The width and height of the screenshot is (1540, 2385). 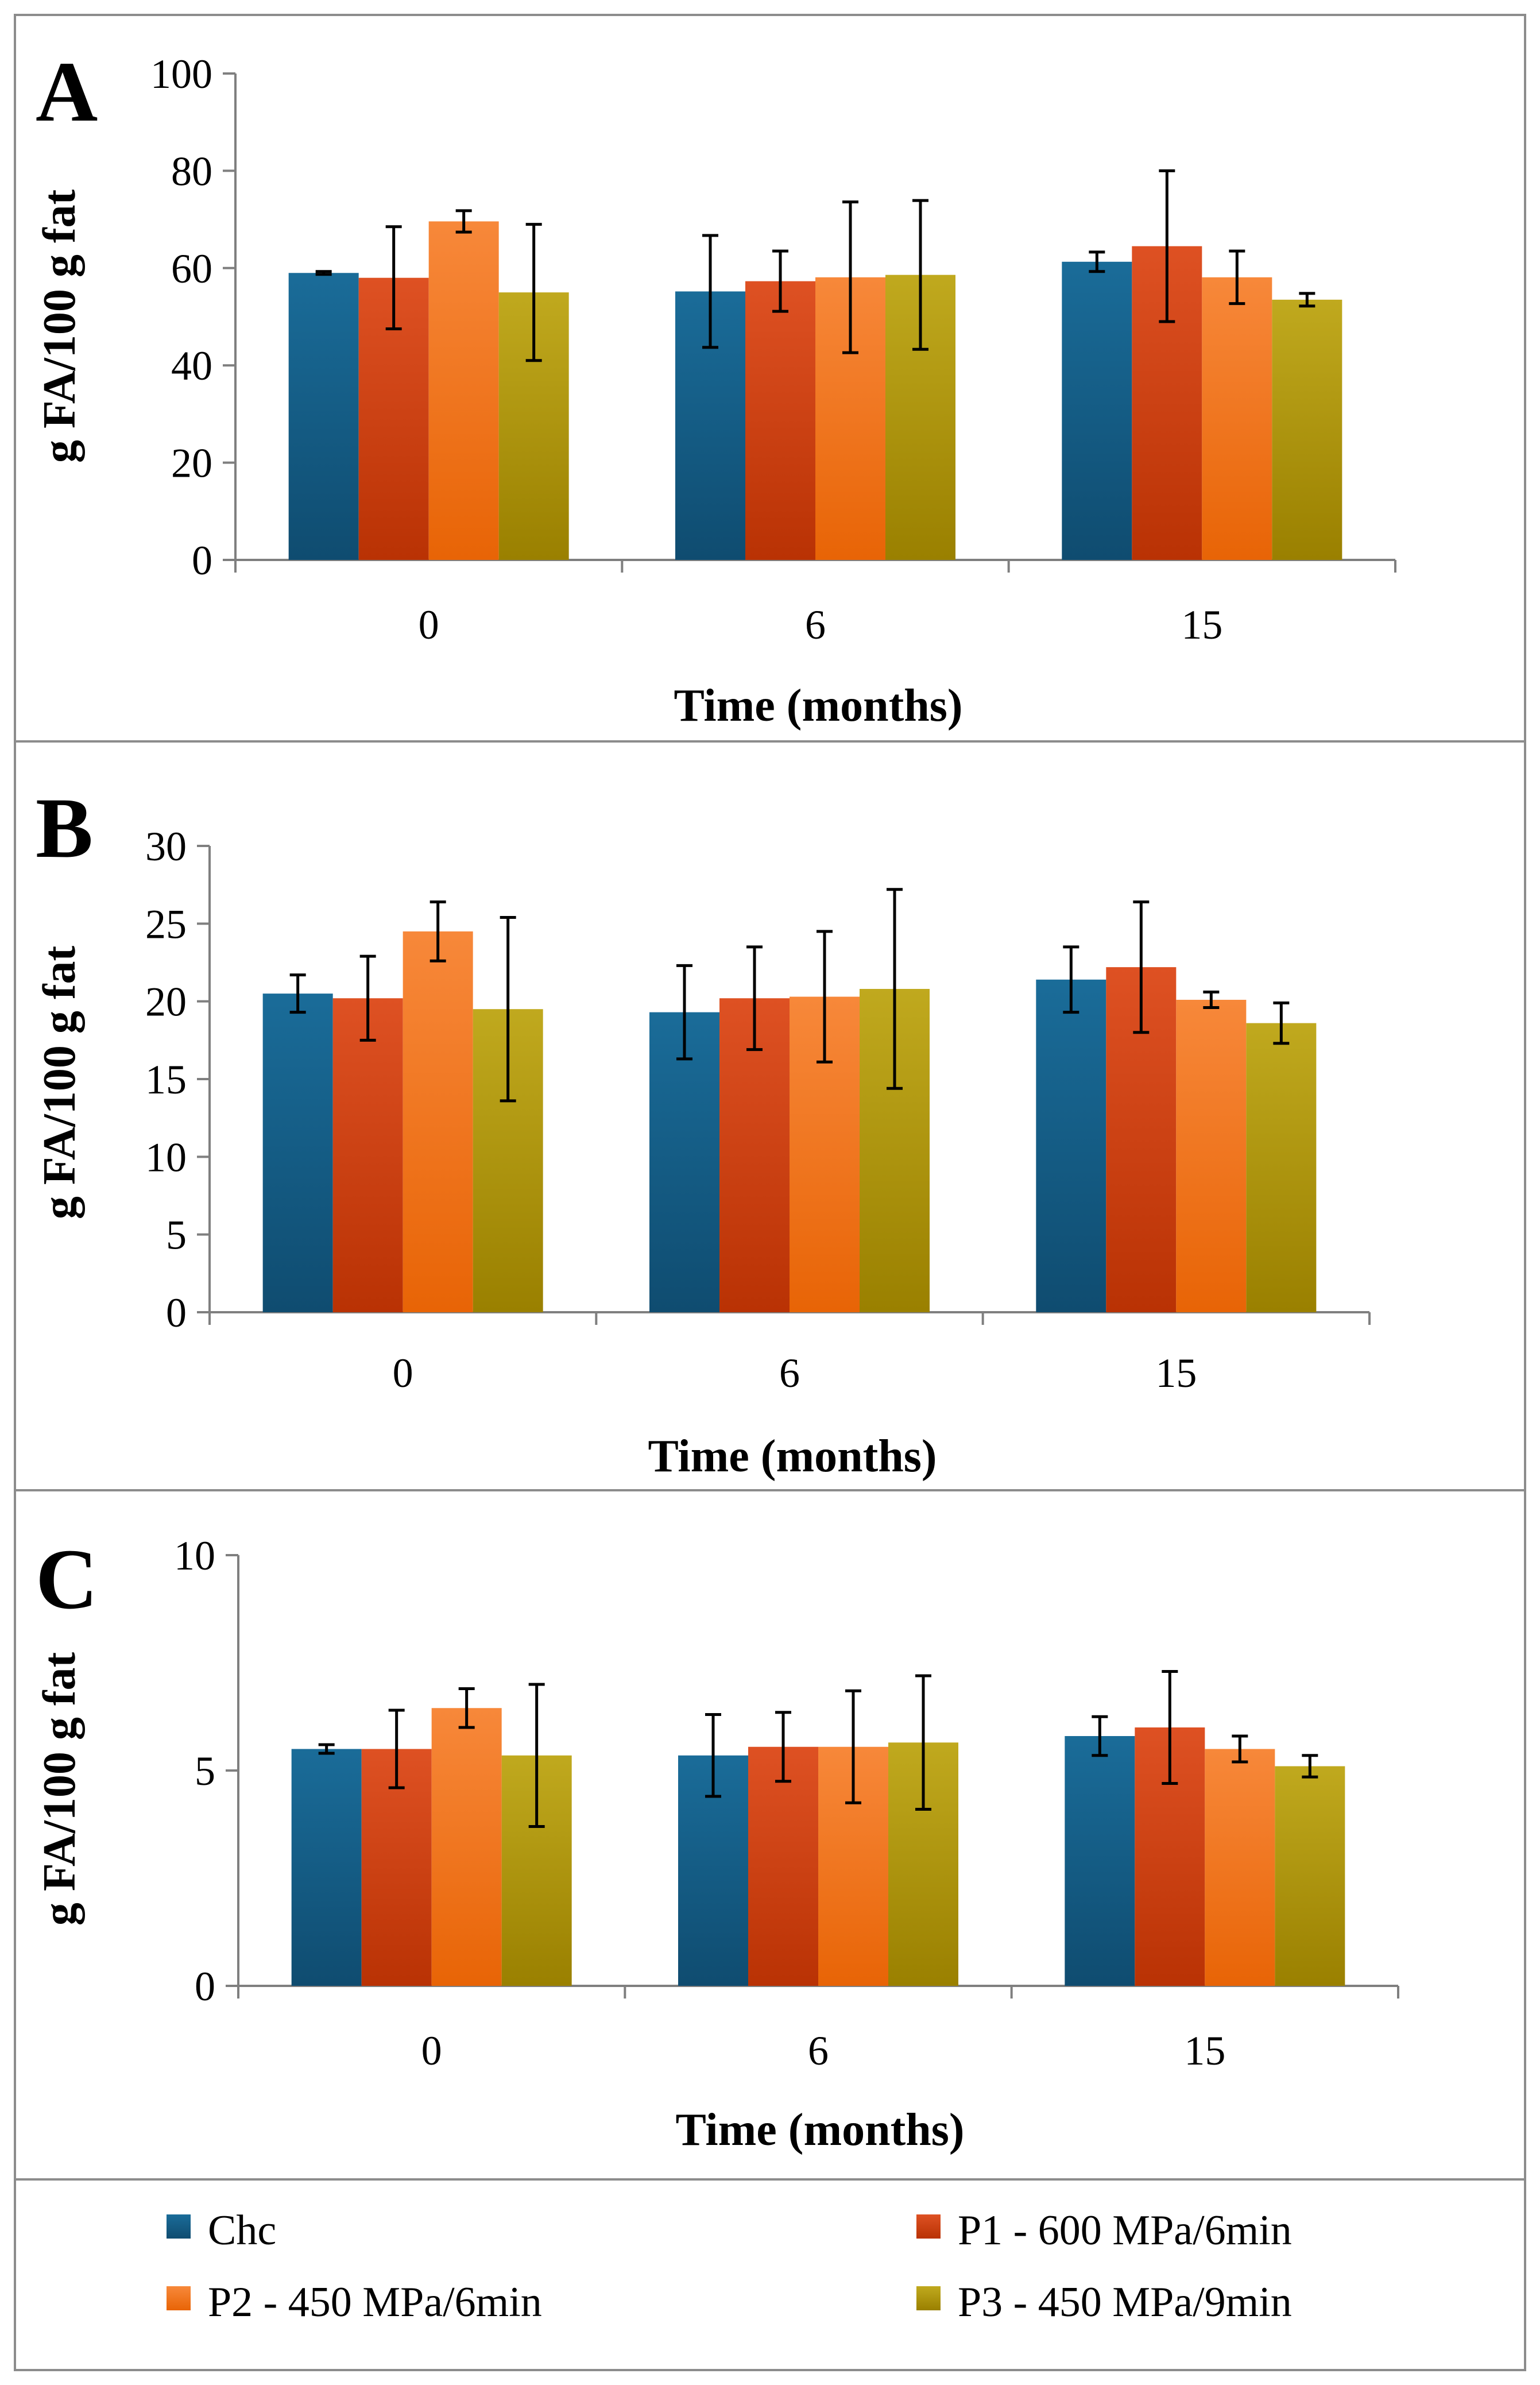 What do you see at coordinates (192, 269) in the screenshot?
I see `panel-a-y-tick-label: 60` at bounding box center [192, 269].